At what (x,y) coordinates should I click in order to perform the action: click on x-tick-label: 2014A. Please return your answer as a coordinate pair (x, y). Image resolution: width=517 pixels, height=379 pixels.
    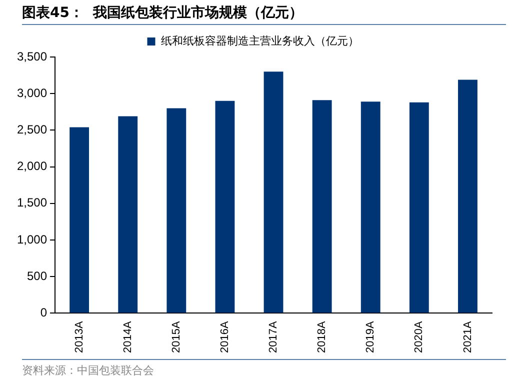
    Looking at the image, I should click on (128, 337).